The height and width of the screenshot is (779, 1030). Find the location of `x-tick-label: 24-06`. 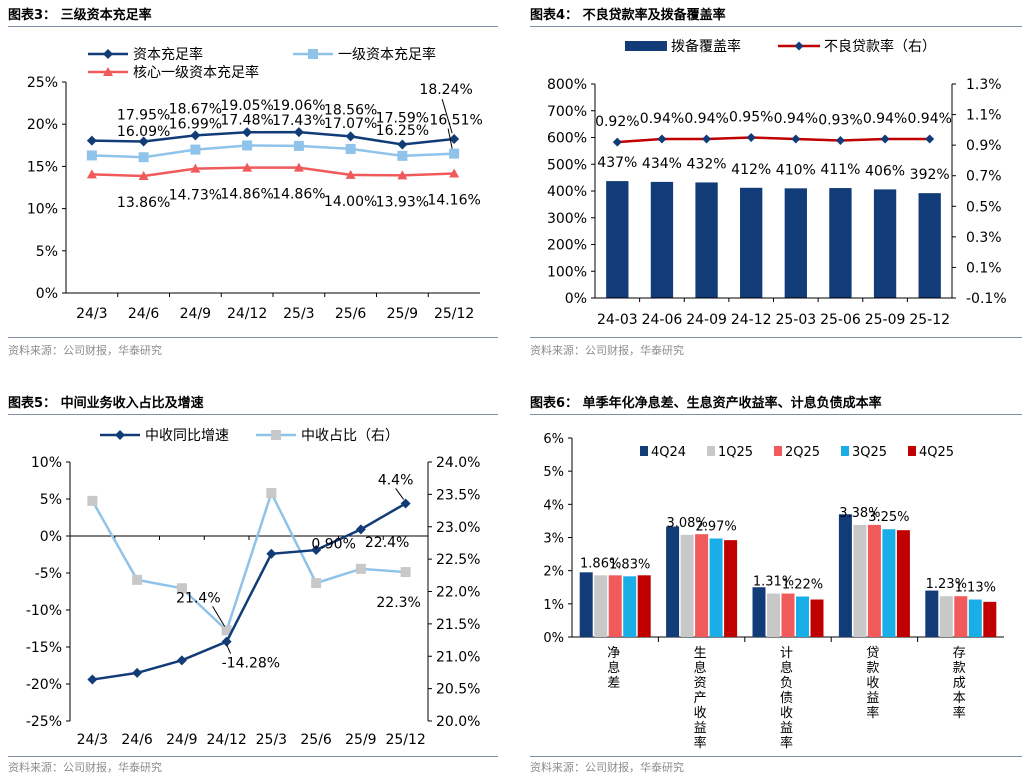

x-tick-label: 24-06 is located at coordinates (662, 320).